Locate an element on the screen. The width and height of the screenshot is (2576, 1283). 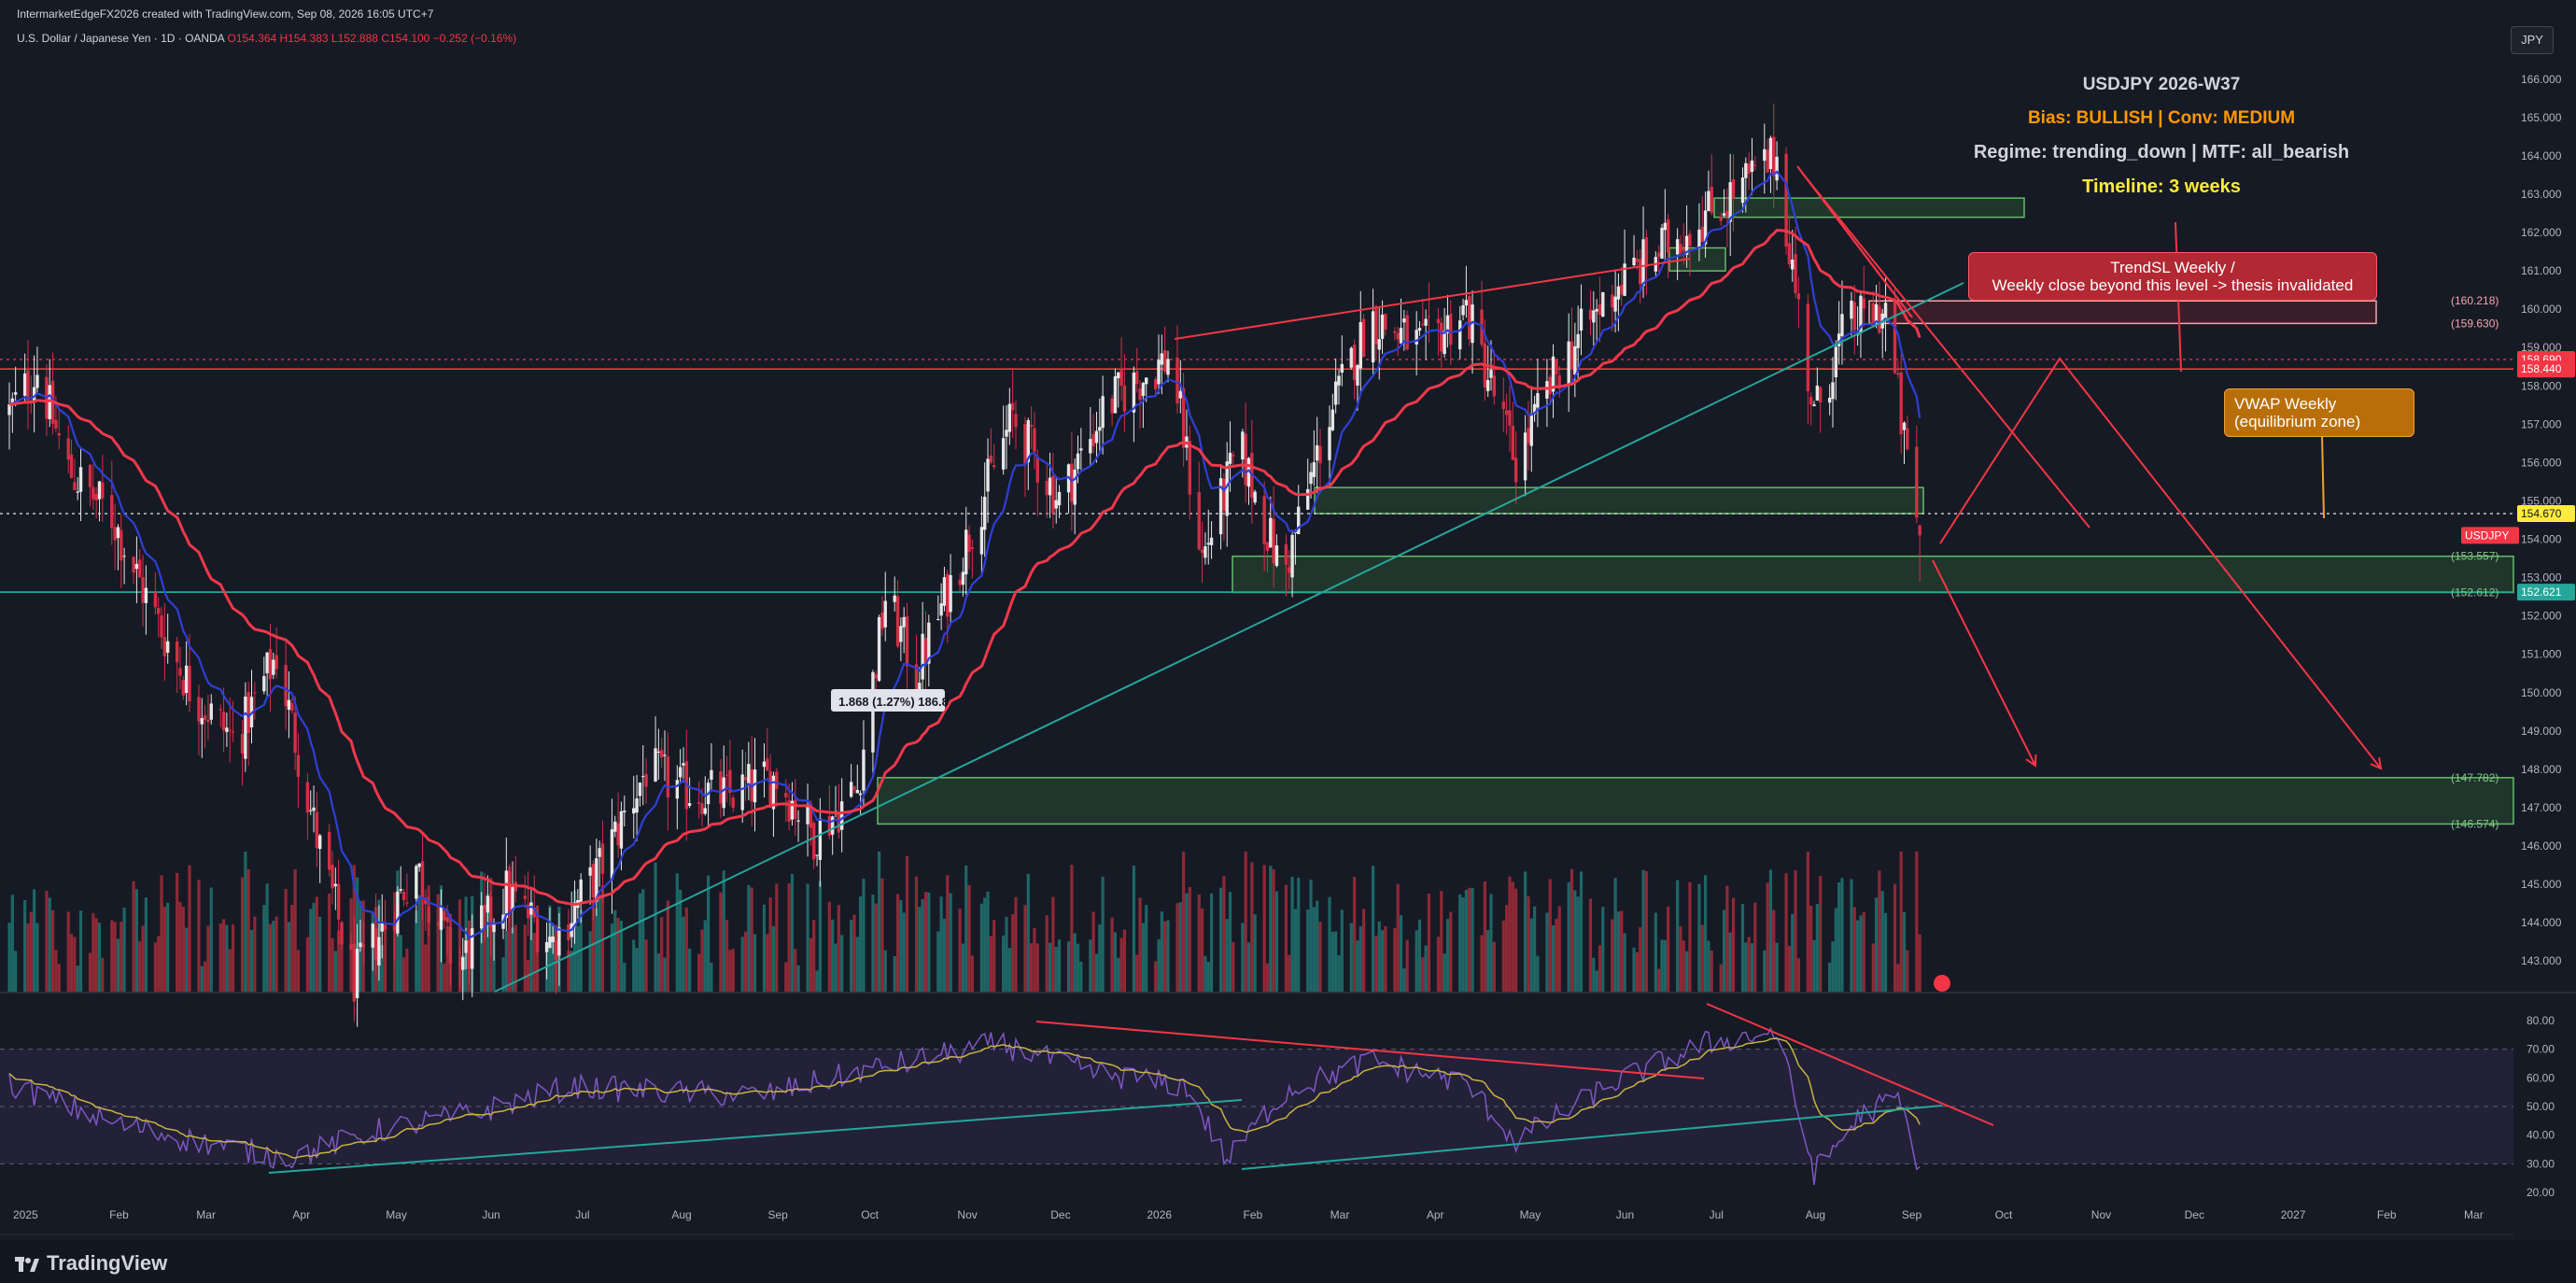
price-tag-bg is located at coordinates (2490, 536).